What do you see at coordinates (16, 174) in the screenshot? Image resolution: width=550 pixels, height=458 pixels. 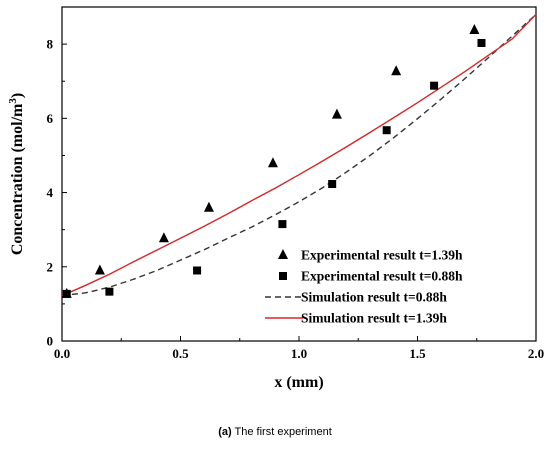 I see `y-axis-title: Concentration (mol/m3)` at bounding box center [16, 174].